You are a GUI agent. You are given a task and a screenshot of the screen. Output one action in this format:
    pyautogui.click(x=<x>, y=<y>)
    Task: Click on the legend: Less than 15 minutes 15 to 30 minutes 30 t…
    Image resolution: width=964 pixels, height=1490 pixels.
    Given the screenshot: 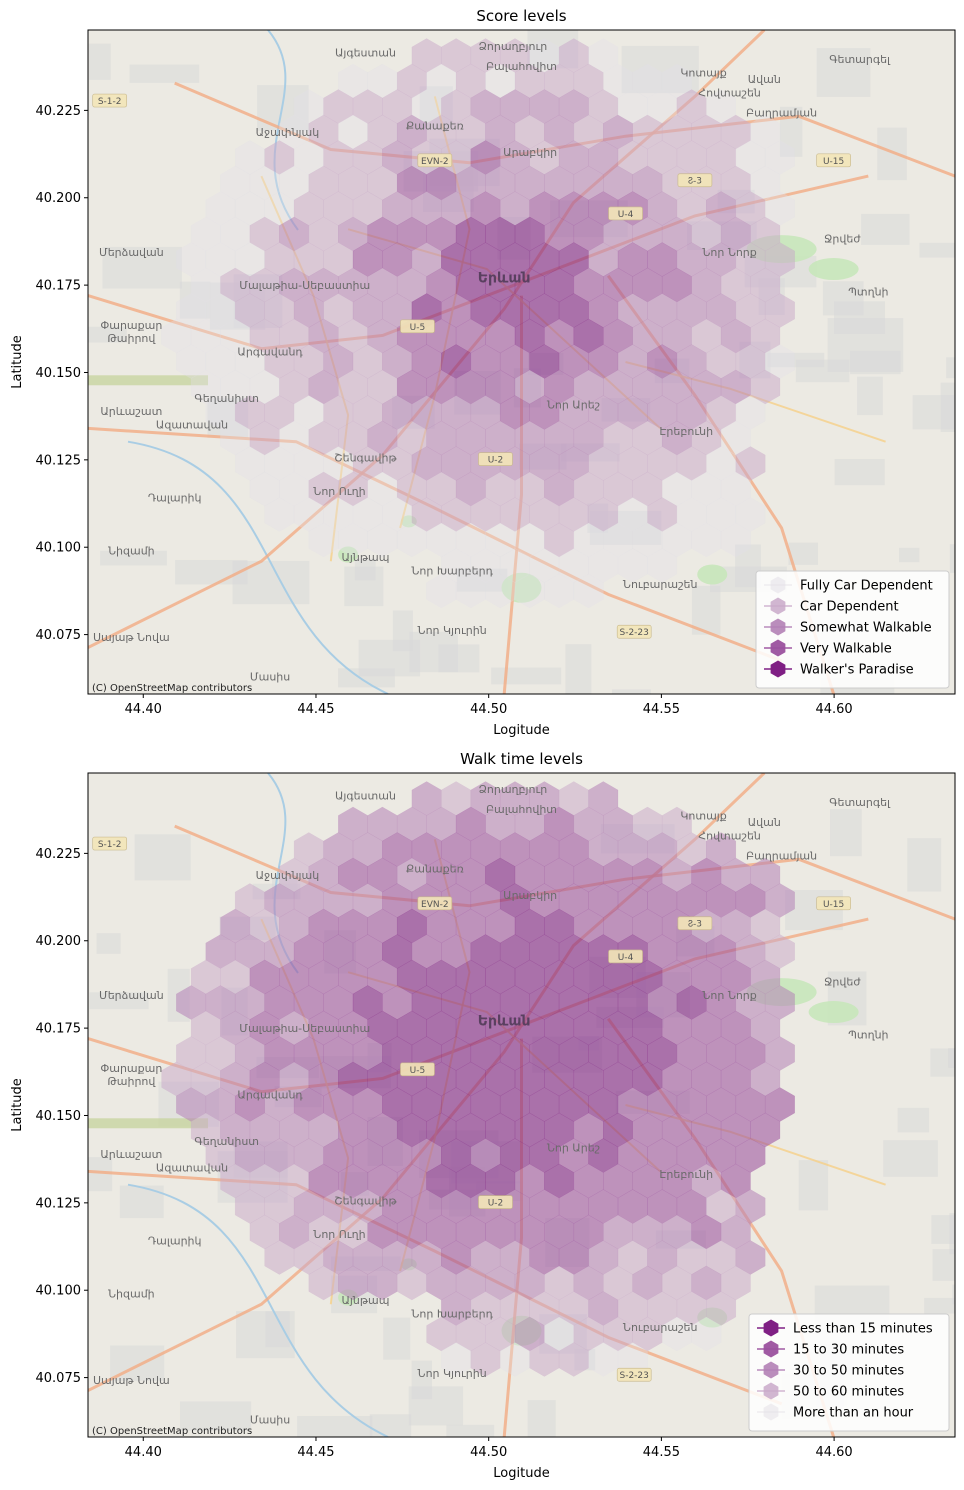 What is the action you would take?
    pyautogui.click(x=849, y=1372)
    